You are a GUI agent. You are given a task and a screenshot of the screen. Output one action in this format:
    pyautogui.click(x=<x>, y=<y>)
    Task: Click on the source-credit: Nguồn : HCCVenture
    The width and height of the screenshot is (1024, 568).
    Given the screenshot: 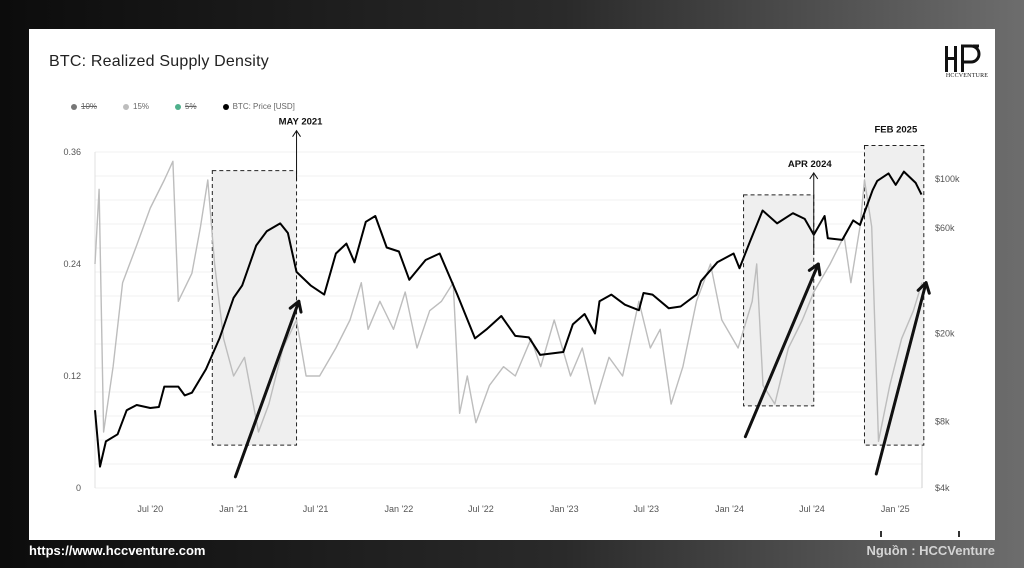 What is the action you would take?
    pyautogui.click(x=930, y=550)
    